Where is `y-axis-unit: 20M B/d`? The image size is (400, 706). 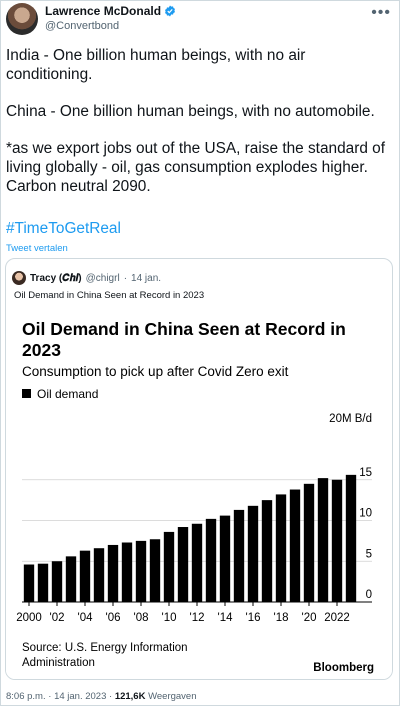 y-axis-unit: 20M B/d is located at coordinates (350, 419).